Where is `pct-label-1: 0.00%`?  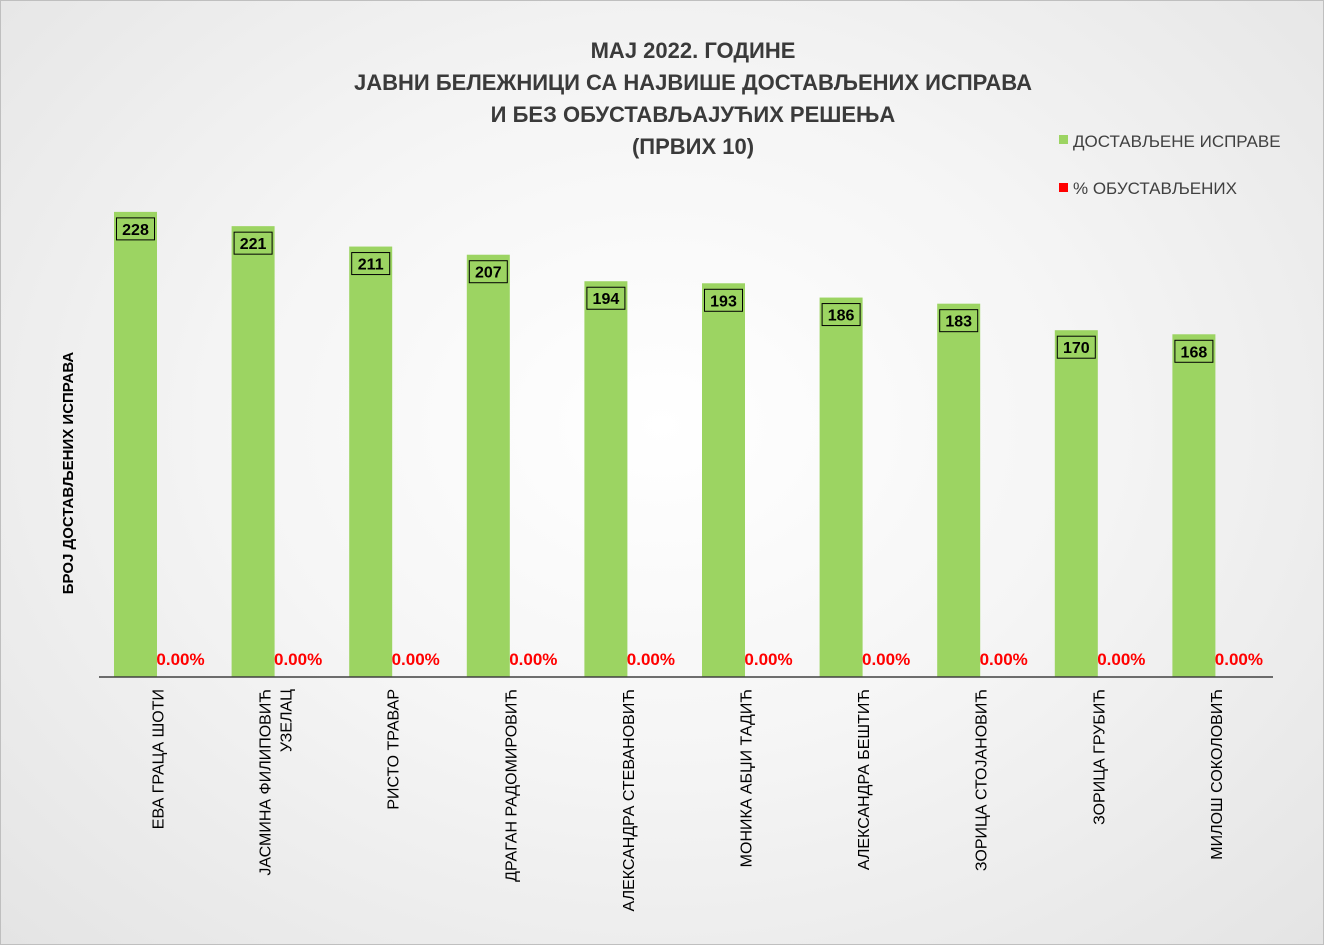
pct-label-1: 0.00% is located at coordinates (180, 659).